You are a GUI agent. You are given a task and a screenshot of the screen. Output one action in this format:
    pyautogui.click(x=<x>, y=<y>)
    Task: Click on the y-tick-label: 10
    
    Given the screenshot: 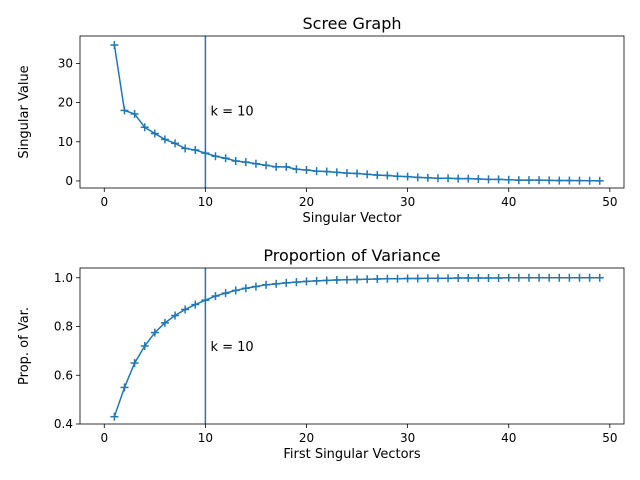 What is the action you would take?
    pyautogui.click(x=65, y=142)
    